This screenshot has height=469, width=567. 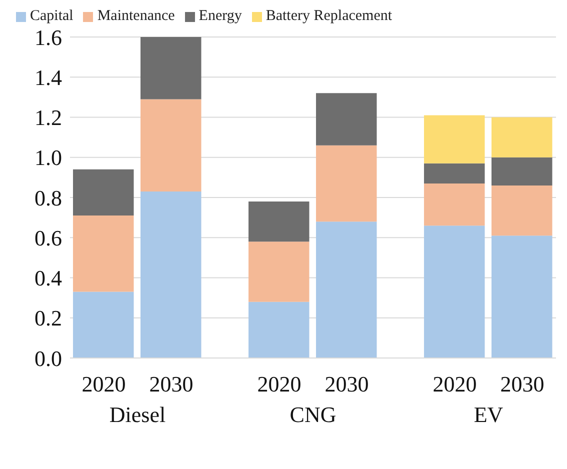 I want to click on y-tick-label: 1.0, so click(x=48, y=157).